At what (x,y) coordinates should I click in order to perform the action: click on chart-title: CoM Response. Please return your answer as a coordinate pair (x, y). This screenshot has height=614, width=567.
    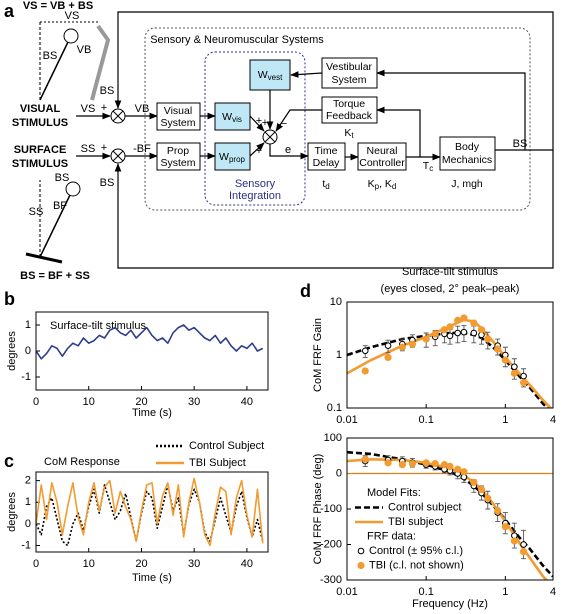
    Looking at the image, I should click on (82, 462).